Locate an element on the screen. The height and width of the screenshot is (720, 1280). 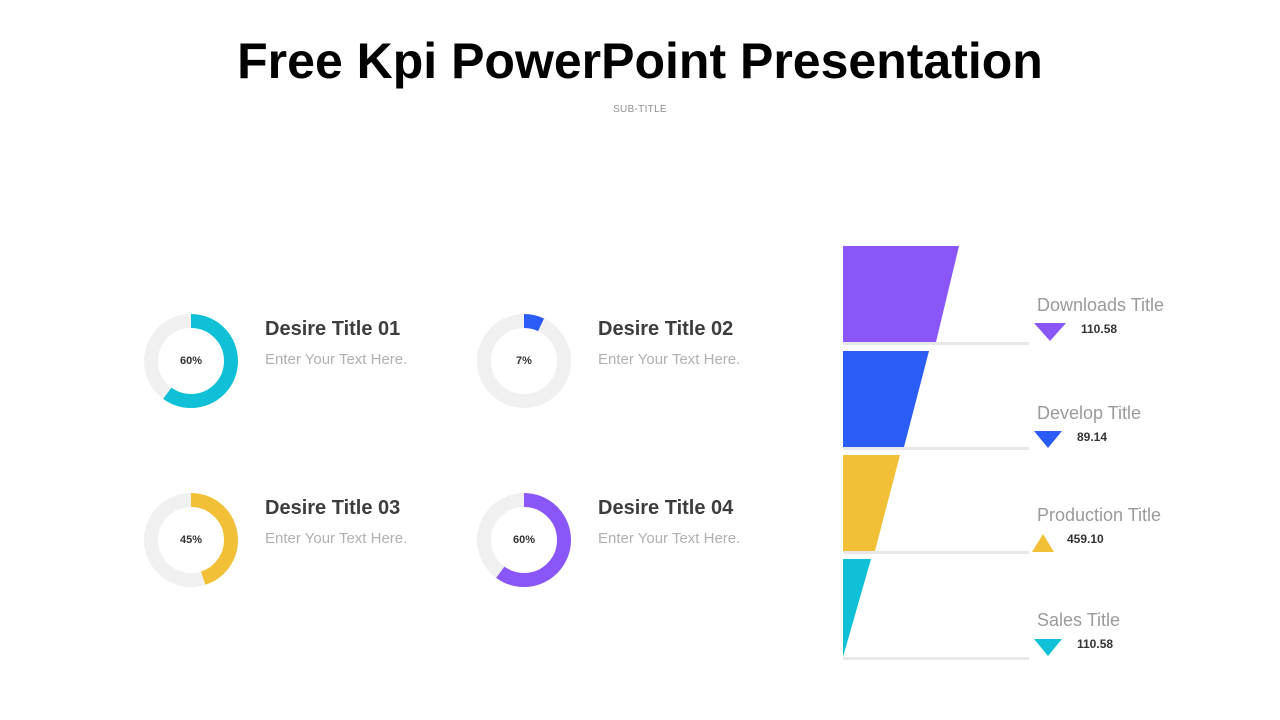
funnel-value-production: 459.10 is located at coordinates (1085, 539).